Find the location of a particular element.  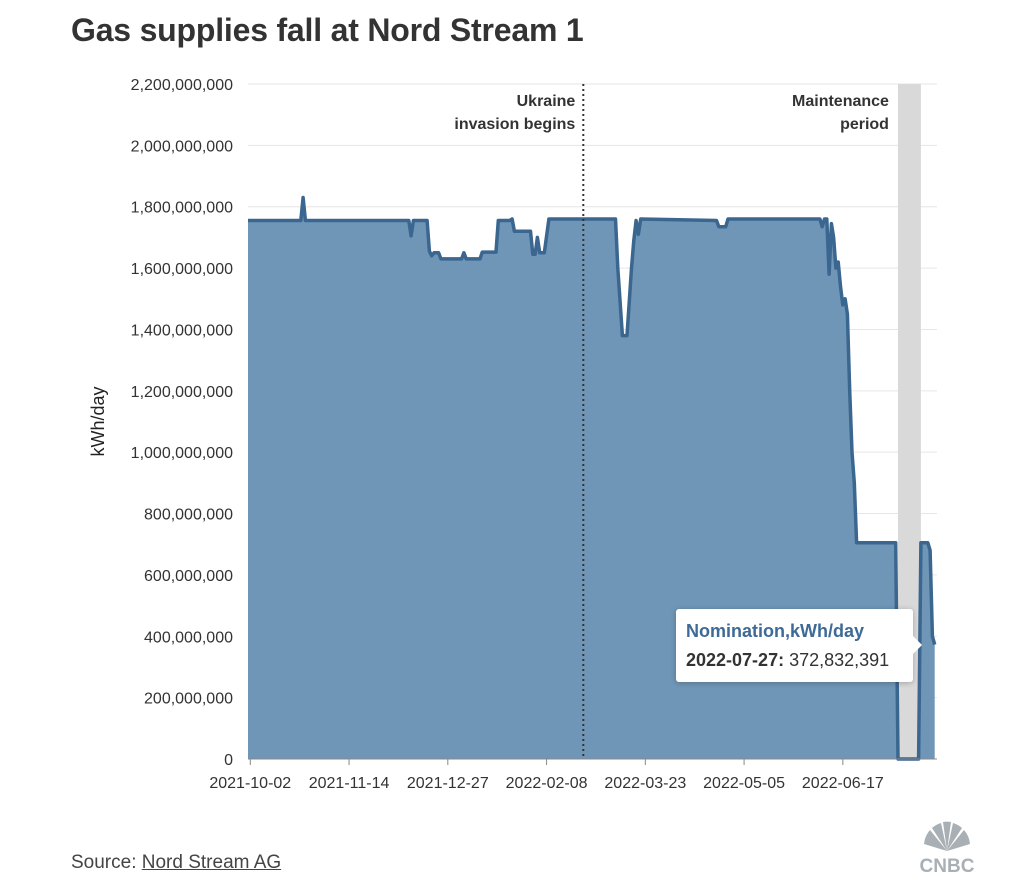

source-note: Source: Nord Stream AG is located at coordinates (176, 863).